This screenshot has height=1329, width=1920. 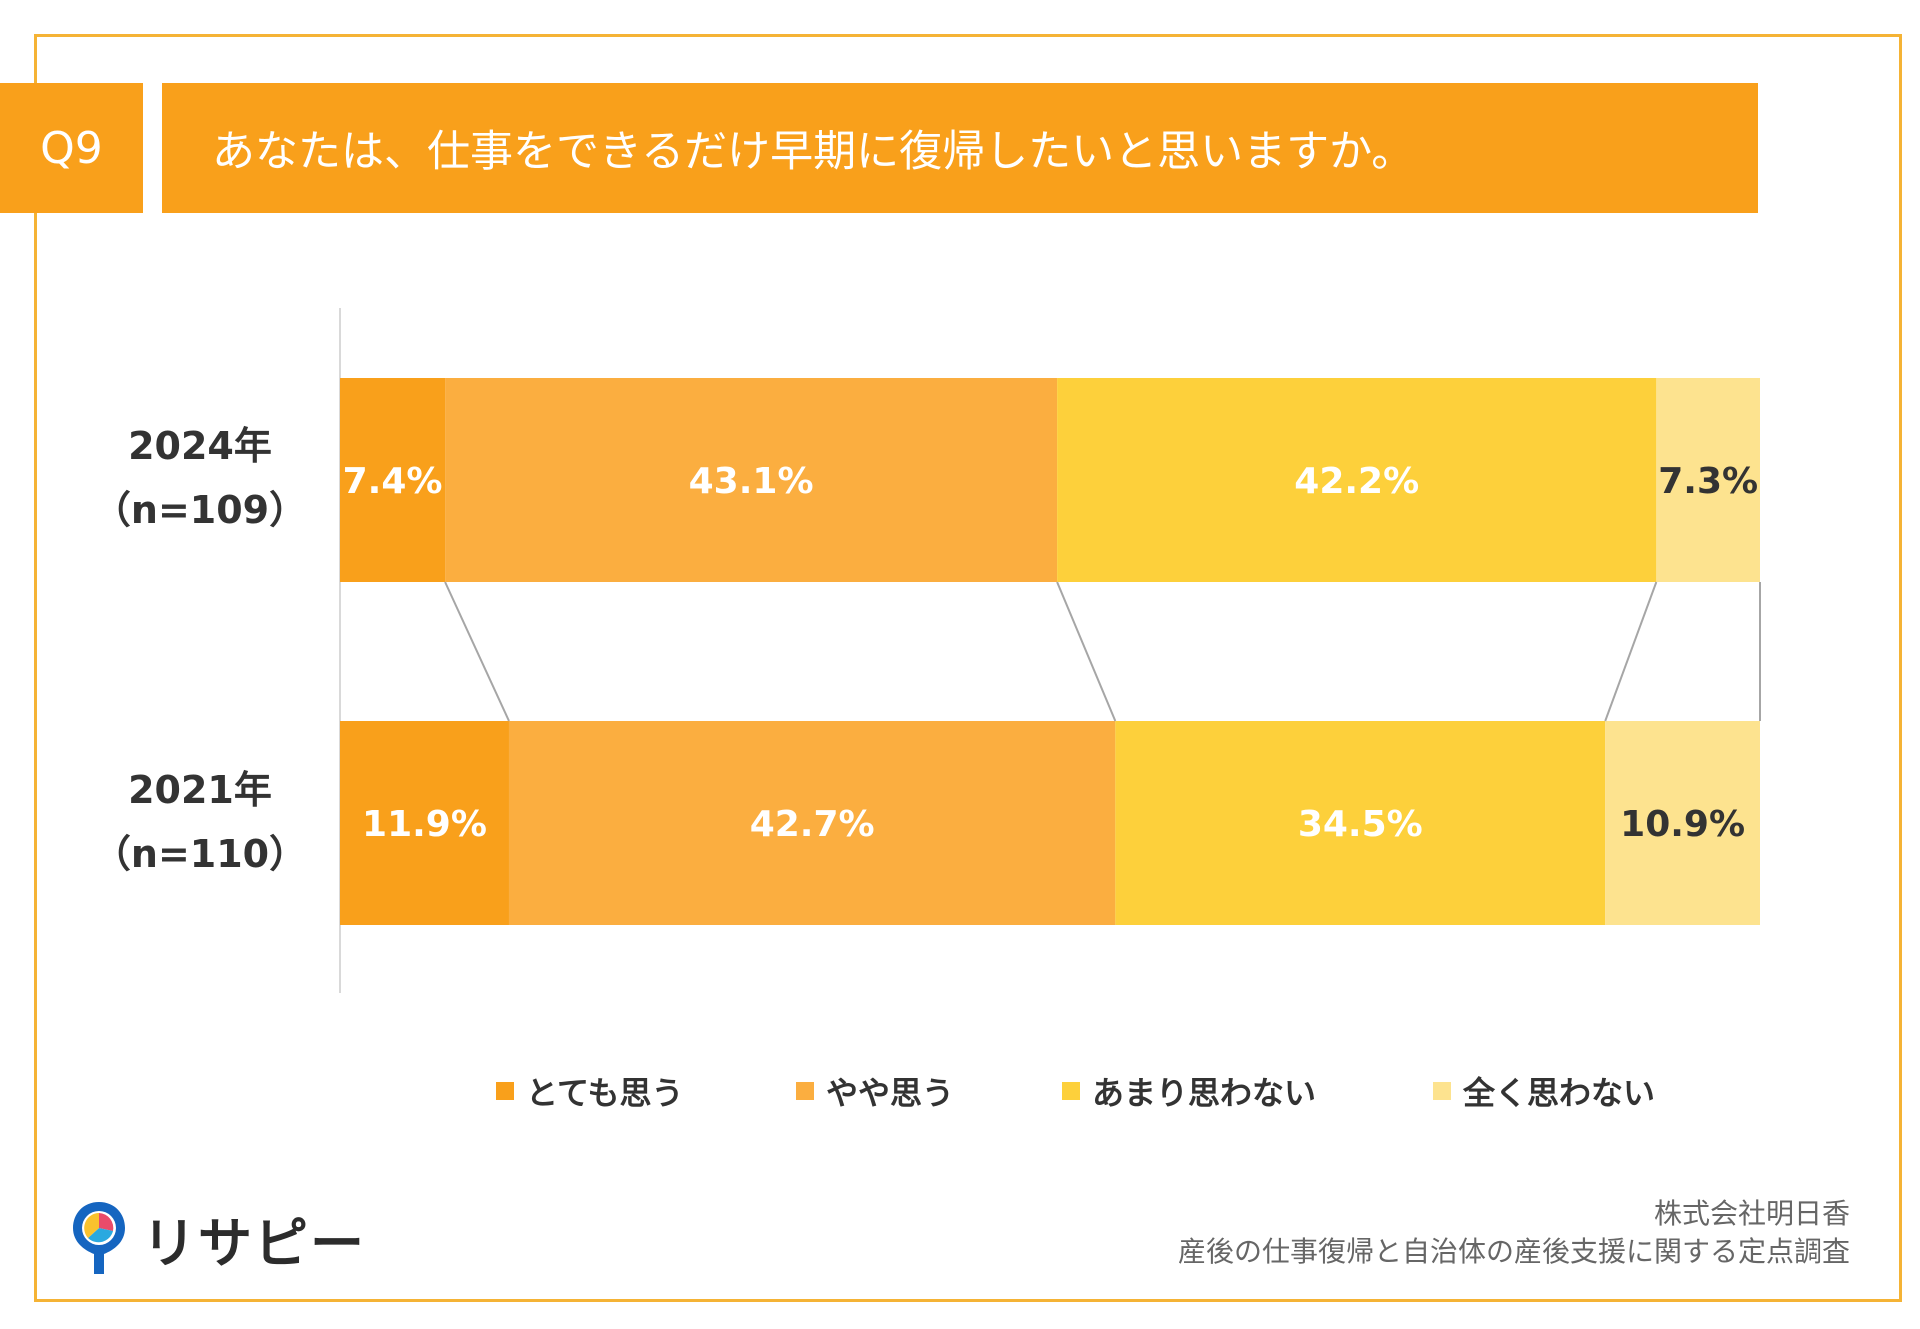 What do you see at coordinates (1514, 1233) in the screenshot?
I see `source-credit: 株式会社明日香 産後の仕事復帰と自治体の産後支援に関する定点調査` at bounding box center [1514, 1233].